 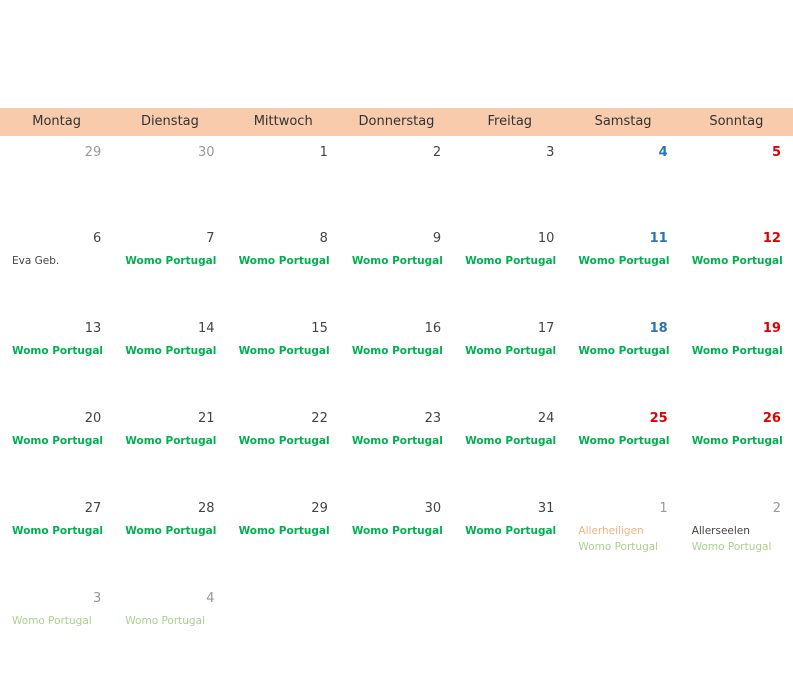 I want to click on day-number: 8, so click(x=323, y=238).